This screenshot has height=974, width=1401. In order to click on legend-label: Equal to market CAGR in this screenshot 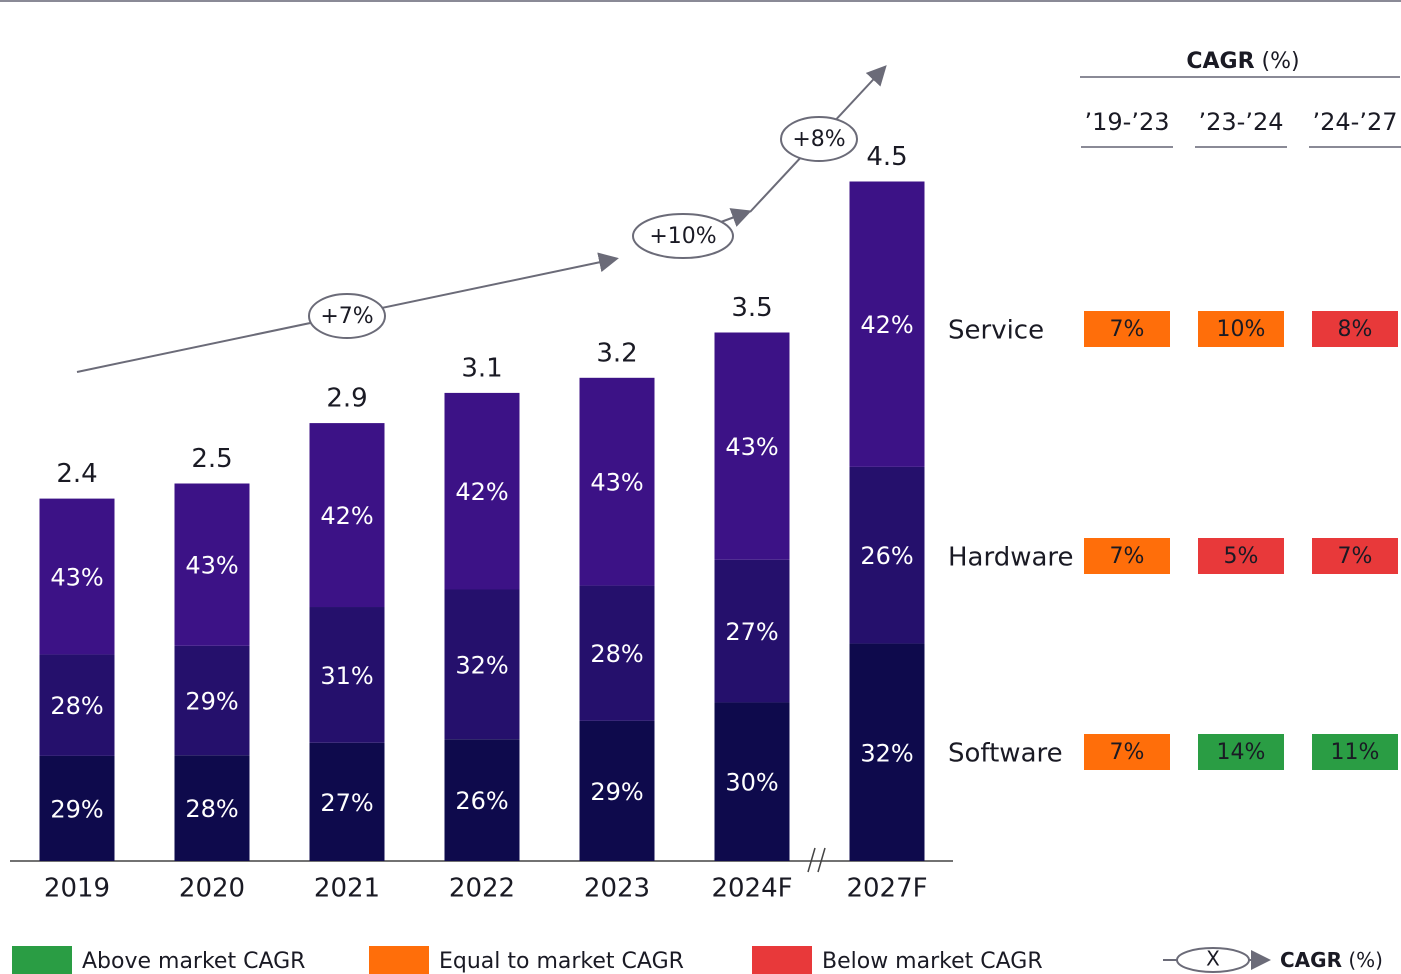, I will do `click(561, 961)`.